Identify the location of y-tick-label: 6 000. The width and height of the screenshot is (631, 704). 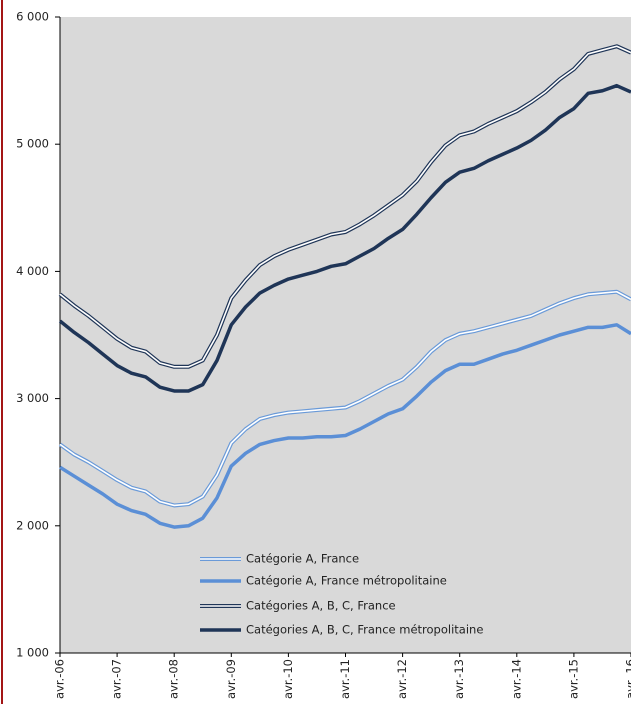
(32, 17).